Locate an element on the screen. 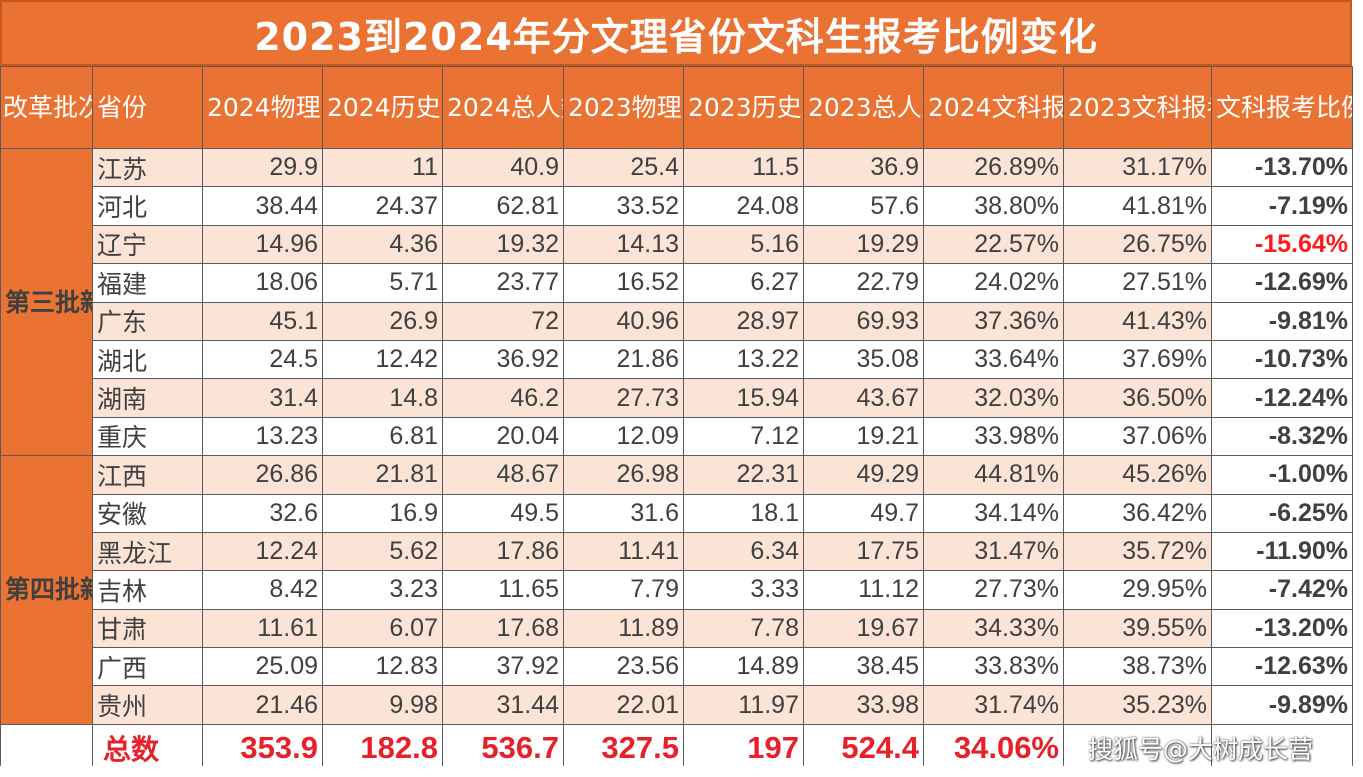 The image size is (1363, 777). ratio-2023-cell: 26.75% is located at coordinates (1137, 244).